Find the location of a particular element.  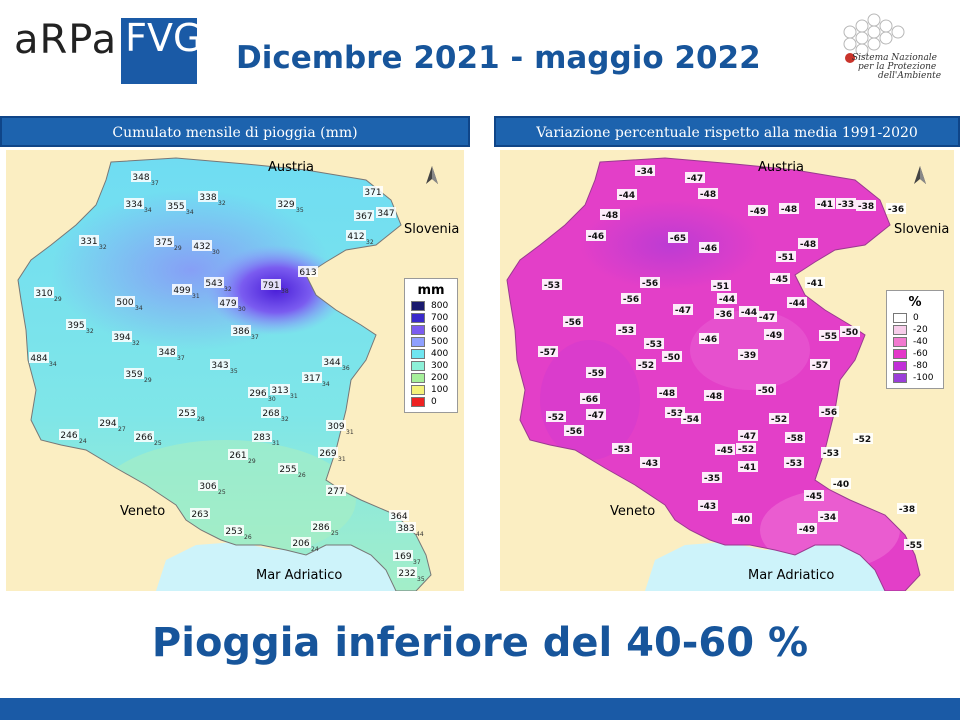

station-value: -41 is located at coordinates (748, 468).